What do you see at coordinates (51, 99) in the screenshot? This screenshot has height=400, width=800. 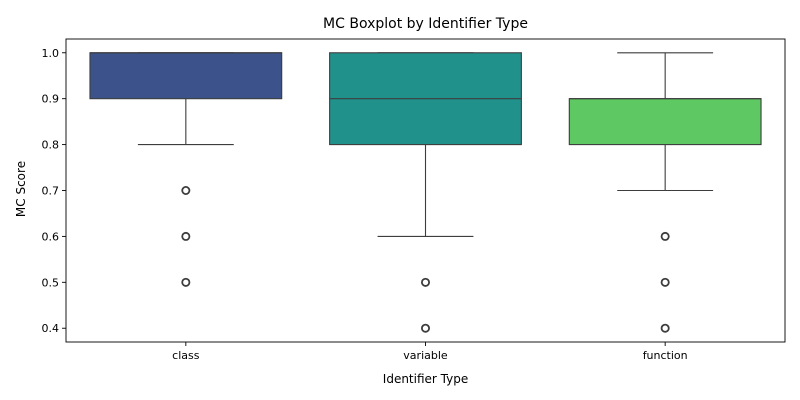 I see `y-tick-label: 0.9` at bounding box center [51, 99].